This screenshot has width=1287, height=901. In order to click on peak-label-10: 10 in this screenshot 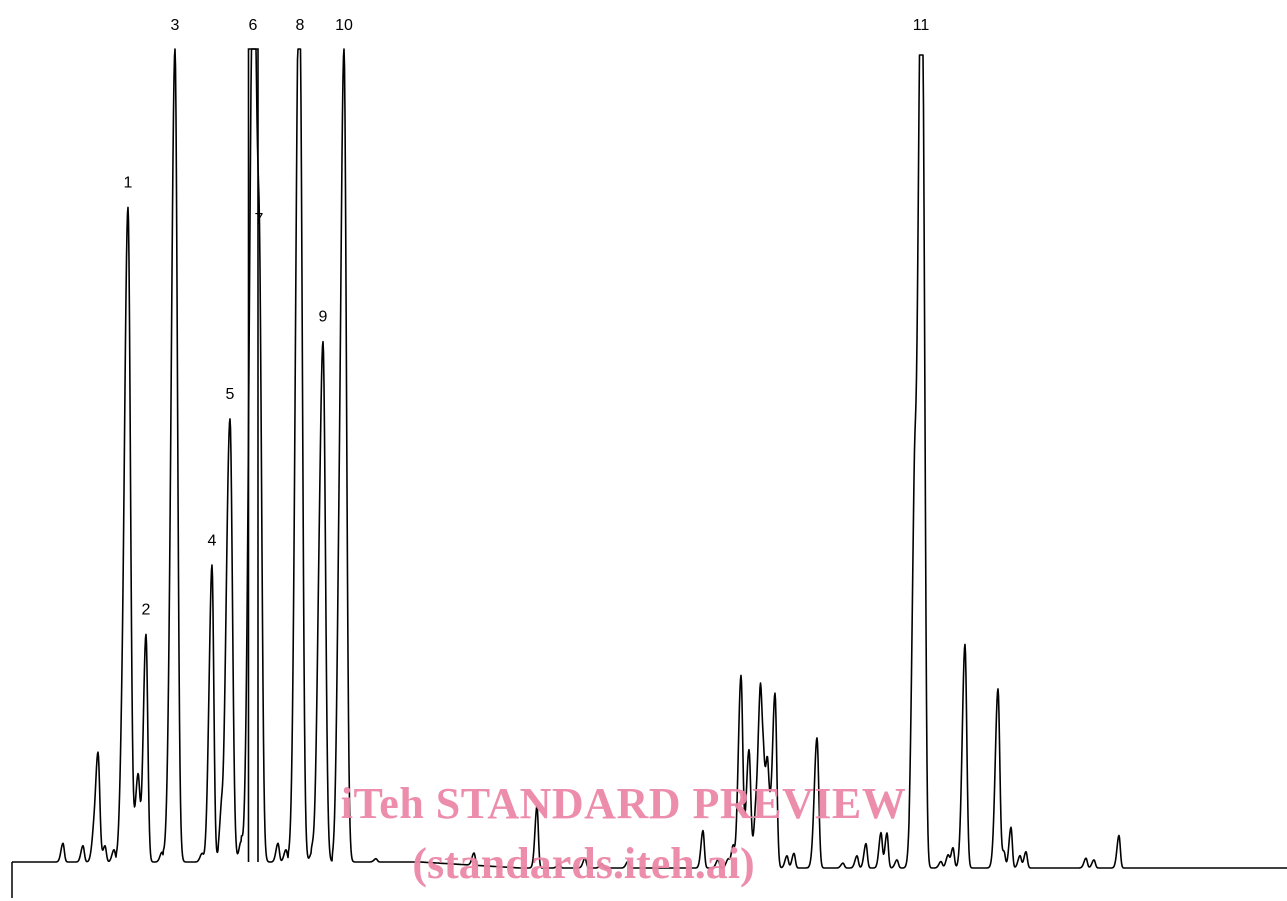, I will do `click(344, 25)`.